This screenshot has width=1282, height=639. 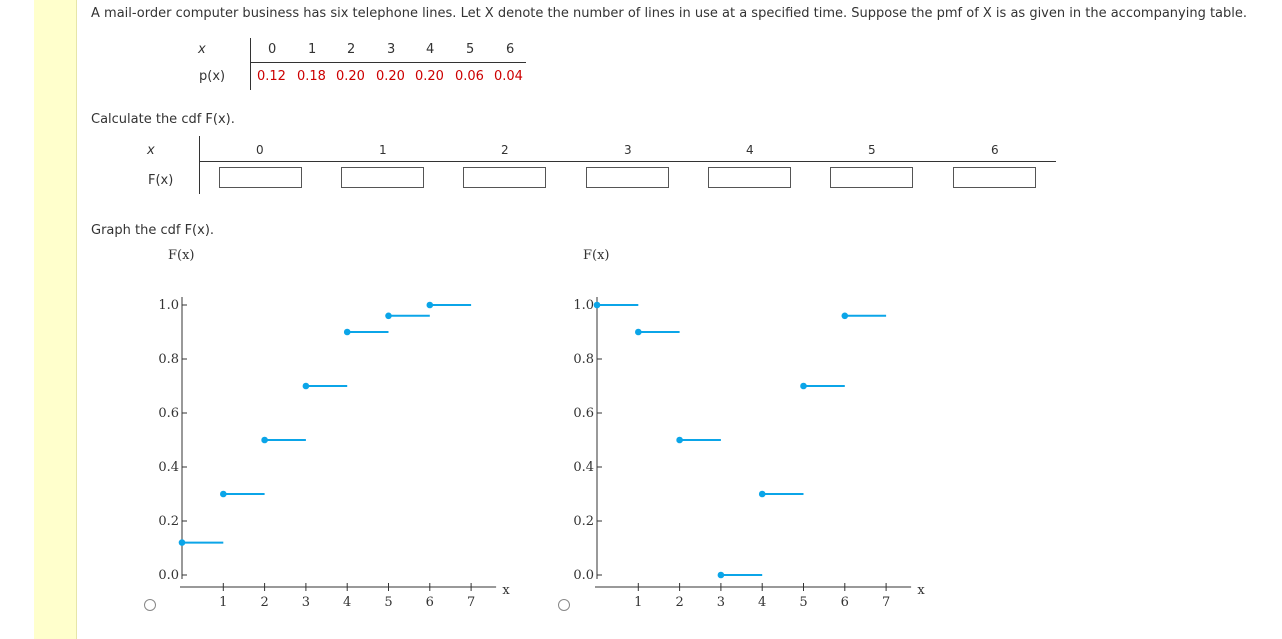 I want to click on pmf-x-value: 0, so click(x=272, y=49).